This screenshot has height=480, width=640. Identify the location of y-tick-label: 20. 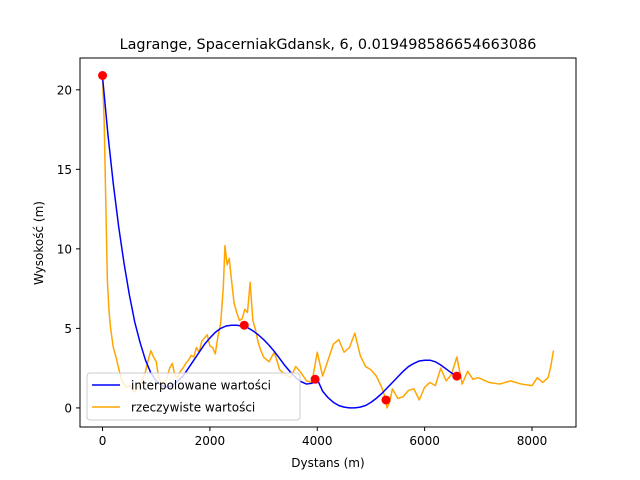
(64, 90).